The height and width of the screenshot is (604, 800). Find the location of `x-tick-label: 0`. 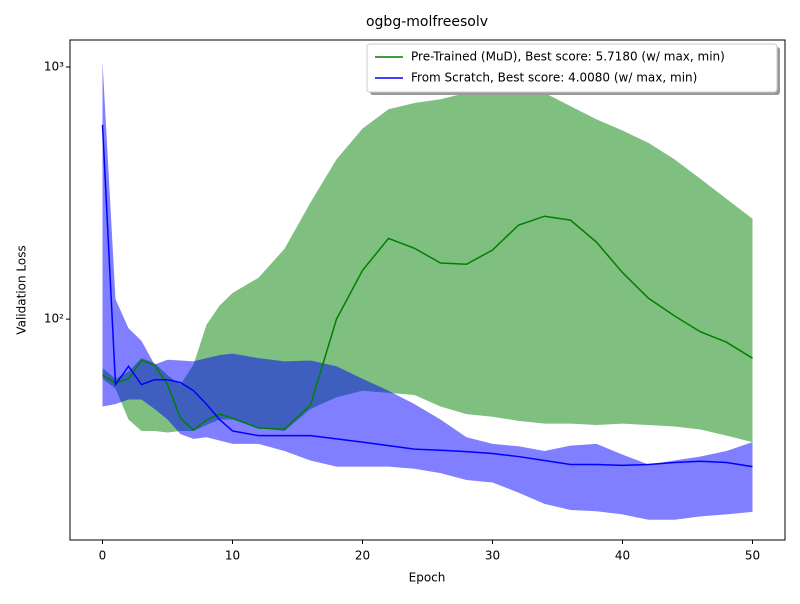

x-tick-label: 0 is located at coordinates (103, 556).